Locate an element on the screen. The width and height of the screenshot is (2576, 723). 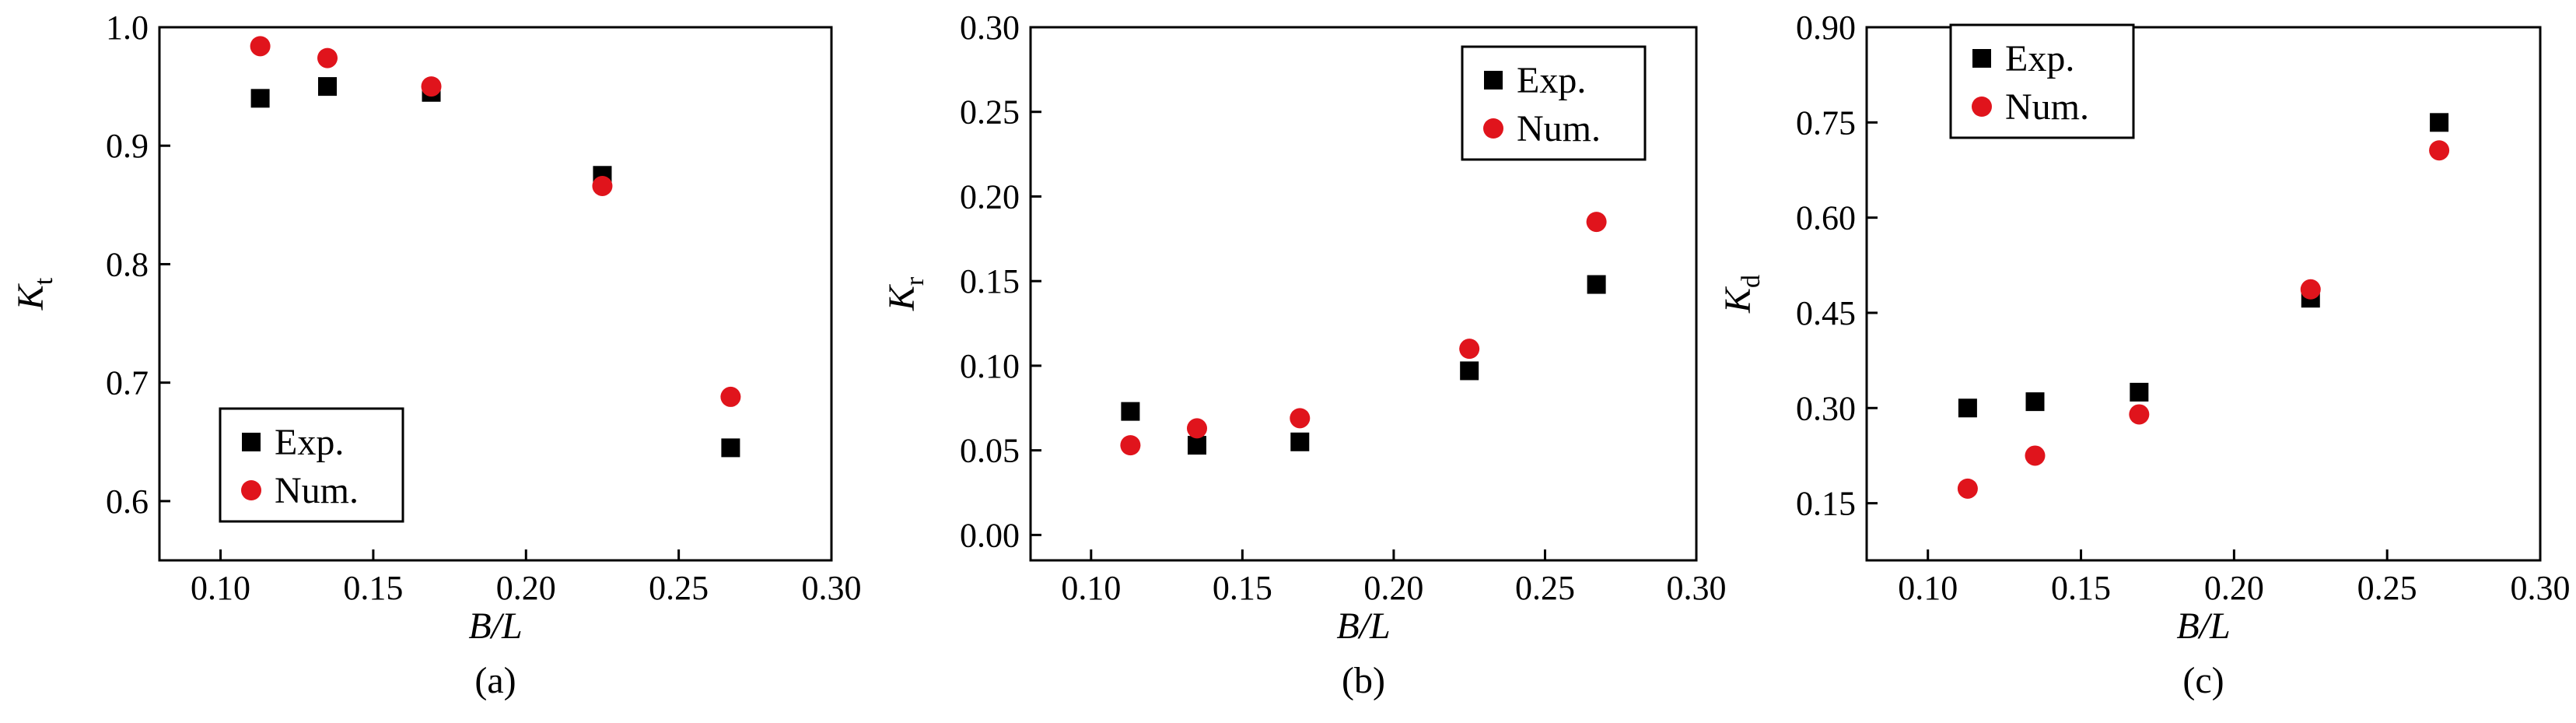
y-tick-label: 1.0 is located at coordinates (128, 28).